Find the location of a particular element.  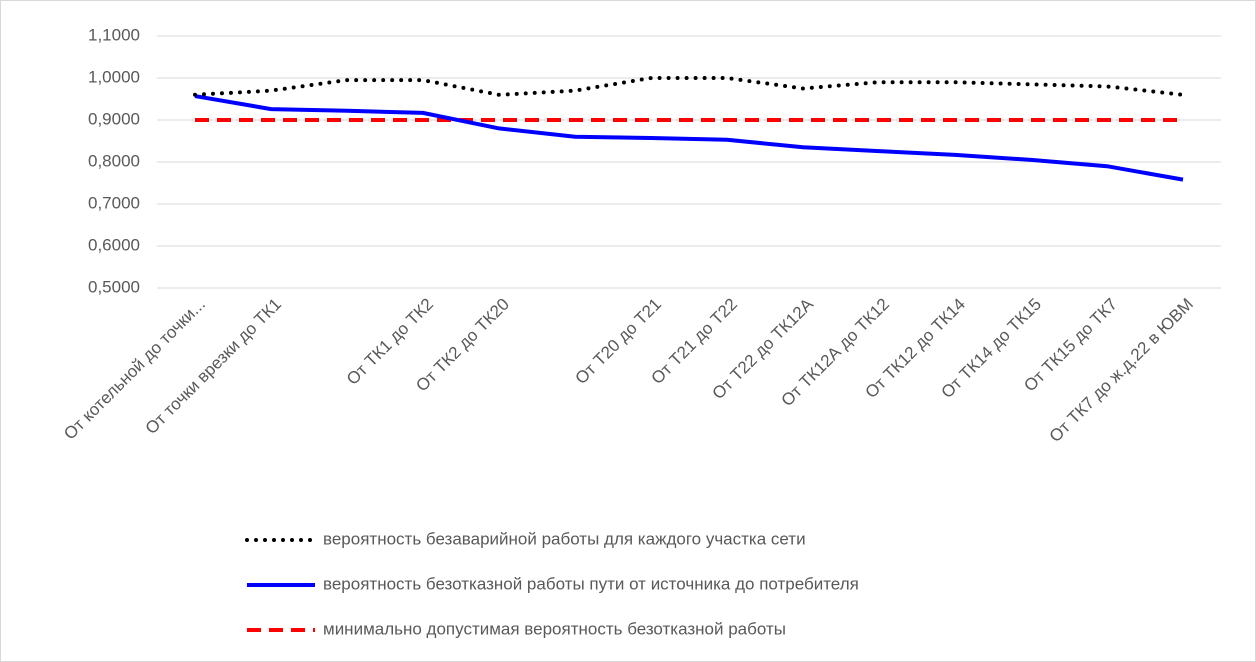

y-tick-label: 0,6000 is located at coordinates (114, 244).